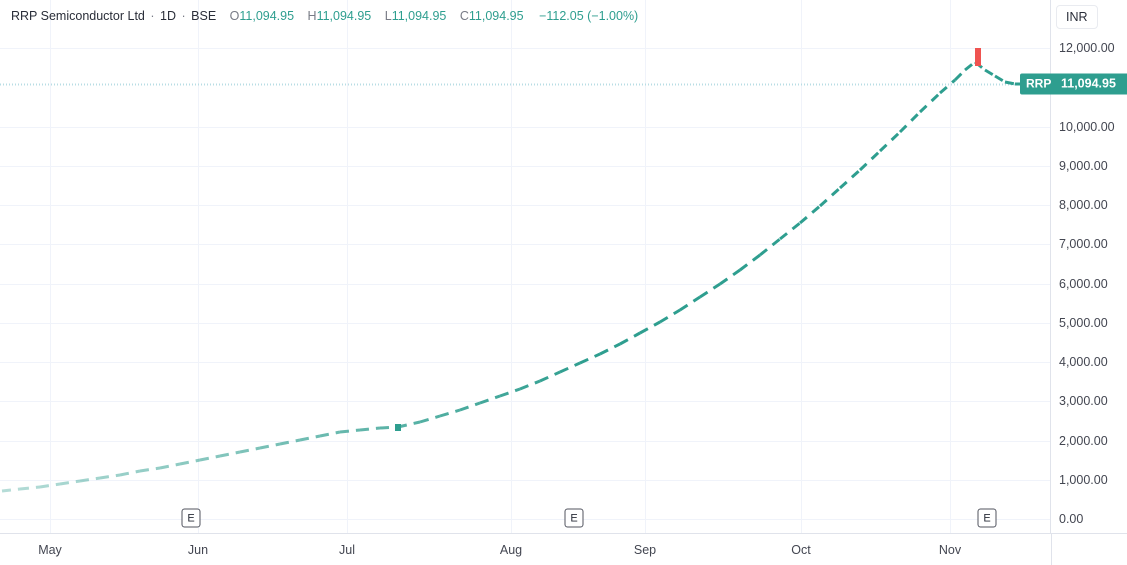 This screenshot has height=565, width=1127. I want to click on last-price-label: 11,094.95, so click(1089, 84).